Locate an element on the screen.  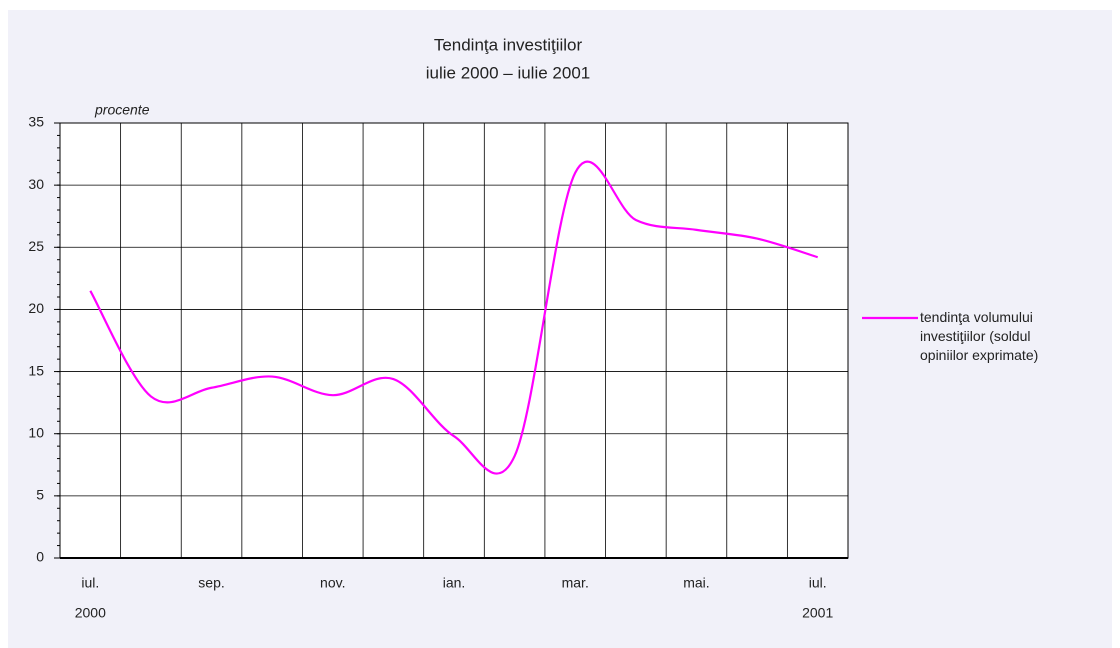
y-tick-label: 0 is located at coordinates (40, 557).